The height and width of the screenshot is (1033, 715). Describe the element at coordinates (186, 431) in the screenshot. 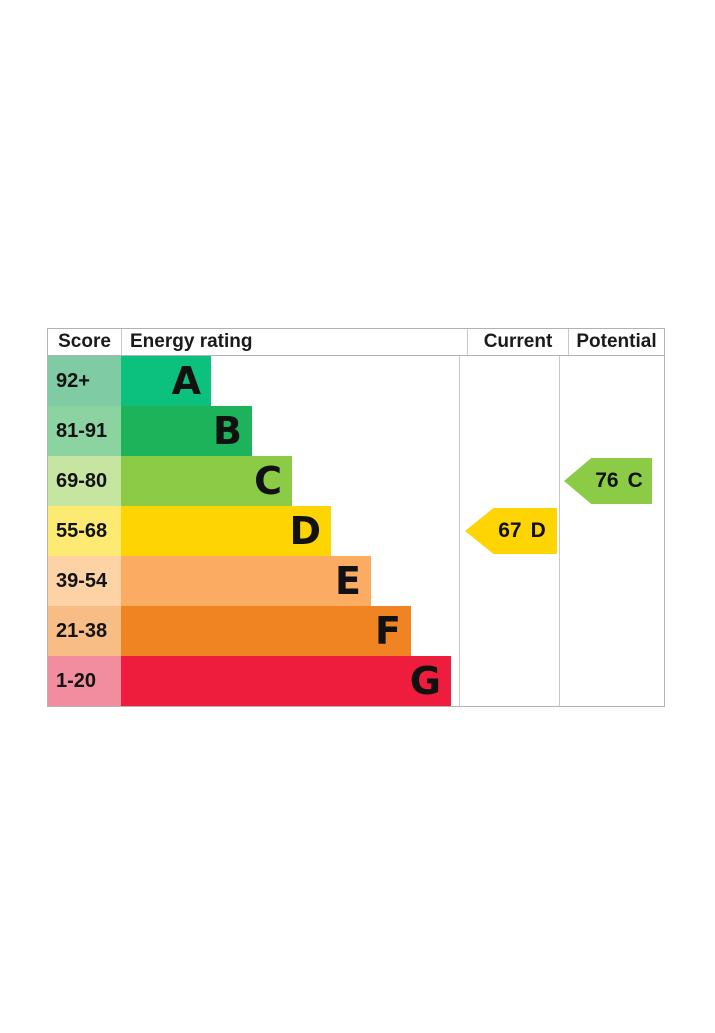

I see `band-b-bar: B` at that location.